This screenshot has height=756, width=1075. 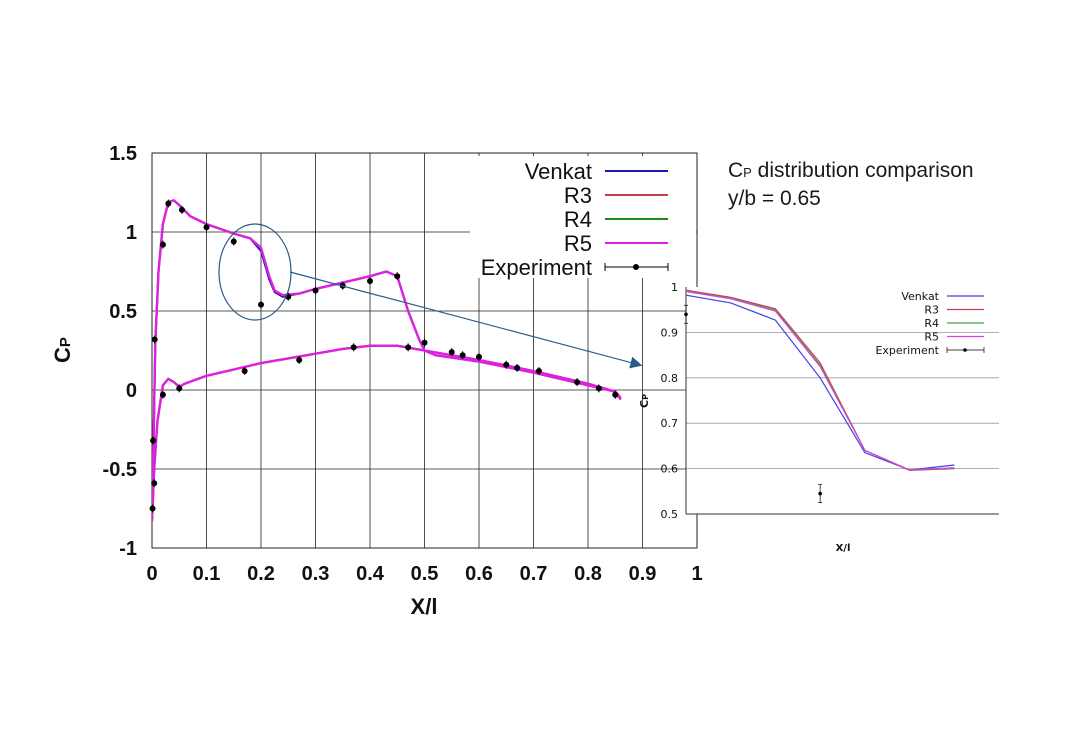 I want to click on y-tick-label: 0, so click(x=131, y=391).